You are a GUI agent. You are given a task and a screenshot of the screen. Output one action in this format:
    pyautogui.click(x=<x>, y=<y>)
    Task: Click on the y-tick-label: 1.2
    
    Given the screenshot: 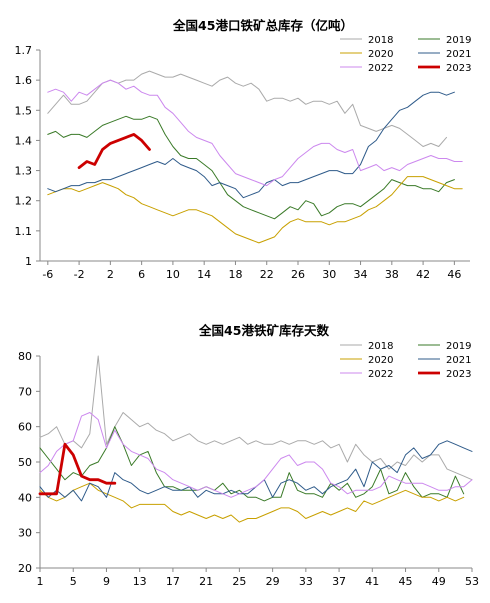 What is the action you would take?
    pyautogui.click(x=24, y=201)
    